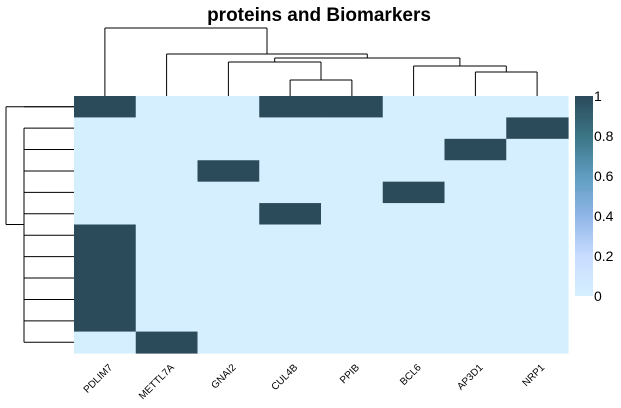 The width and height of the screenshot is (621, 408). What do you see at coordinates (228, 342) in the screenshot?
I see `heatmap-cell-r11-c2` at bounding box center [228, 342].